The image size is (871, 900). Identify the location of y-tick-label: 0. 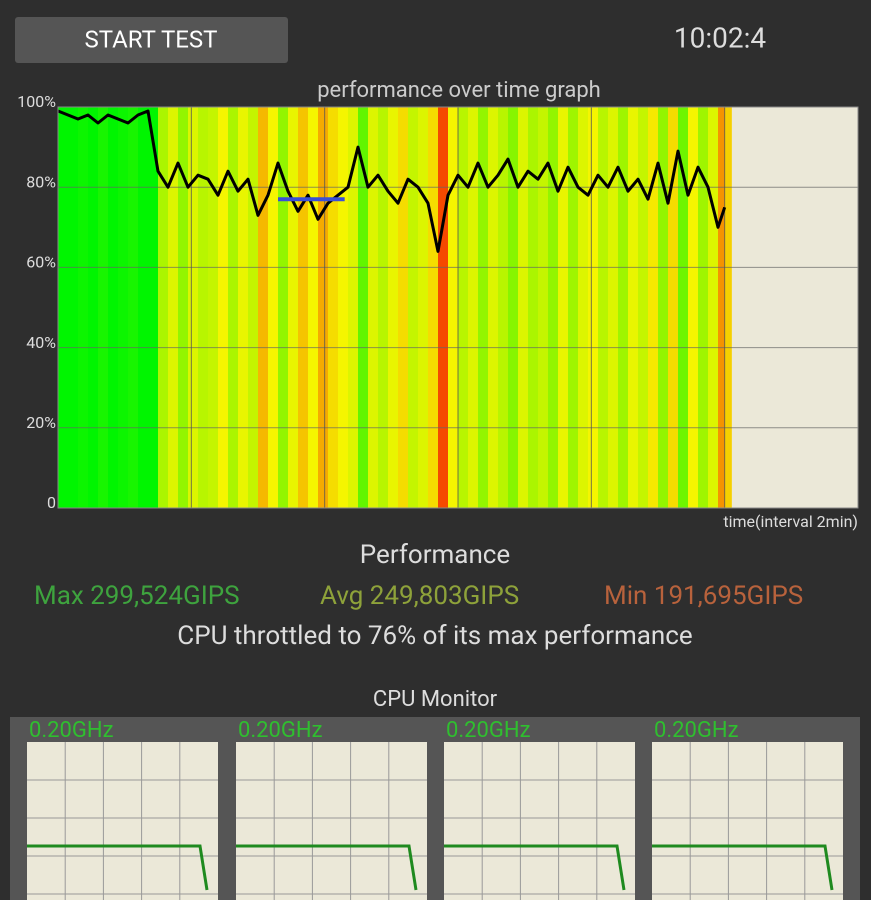
(51, 502).